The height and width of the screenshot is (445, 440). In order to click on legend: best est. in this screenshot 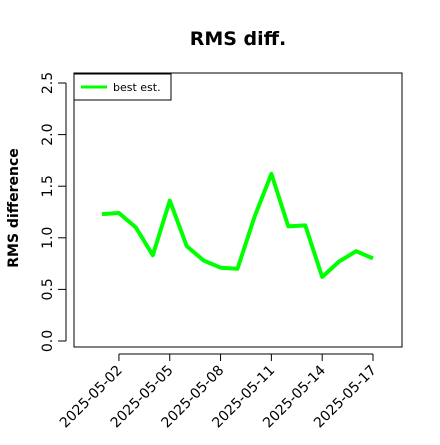, I will do `click(122, 87)`.